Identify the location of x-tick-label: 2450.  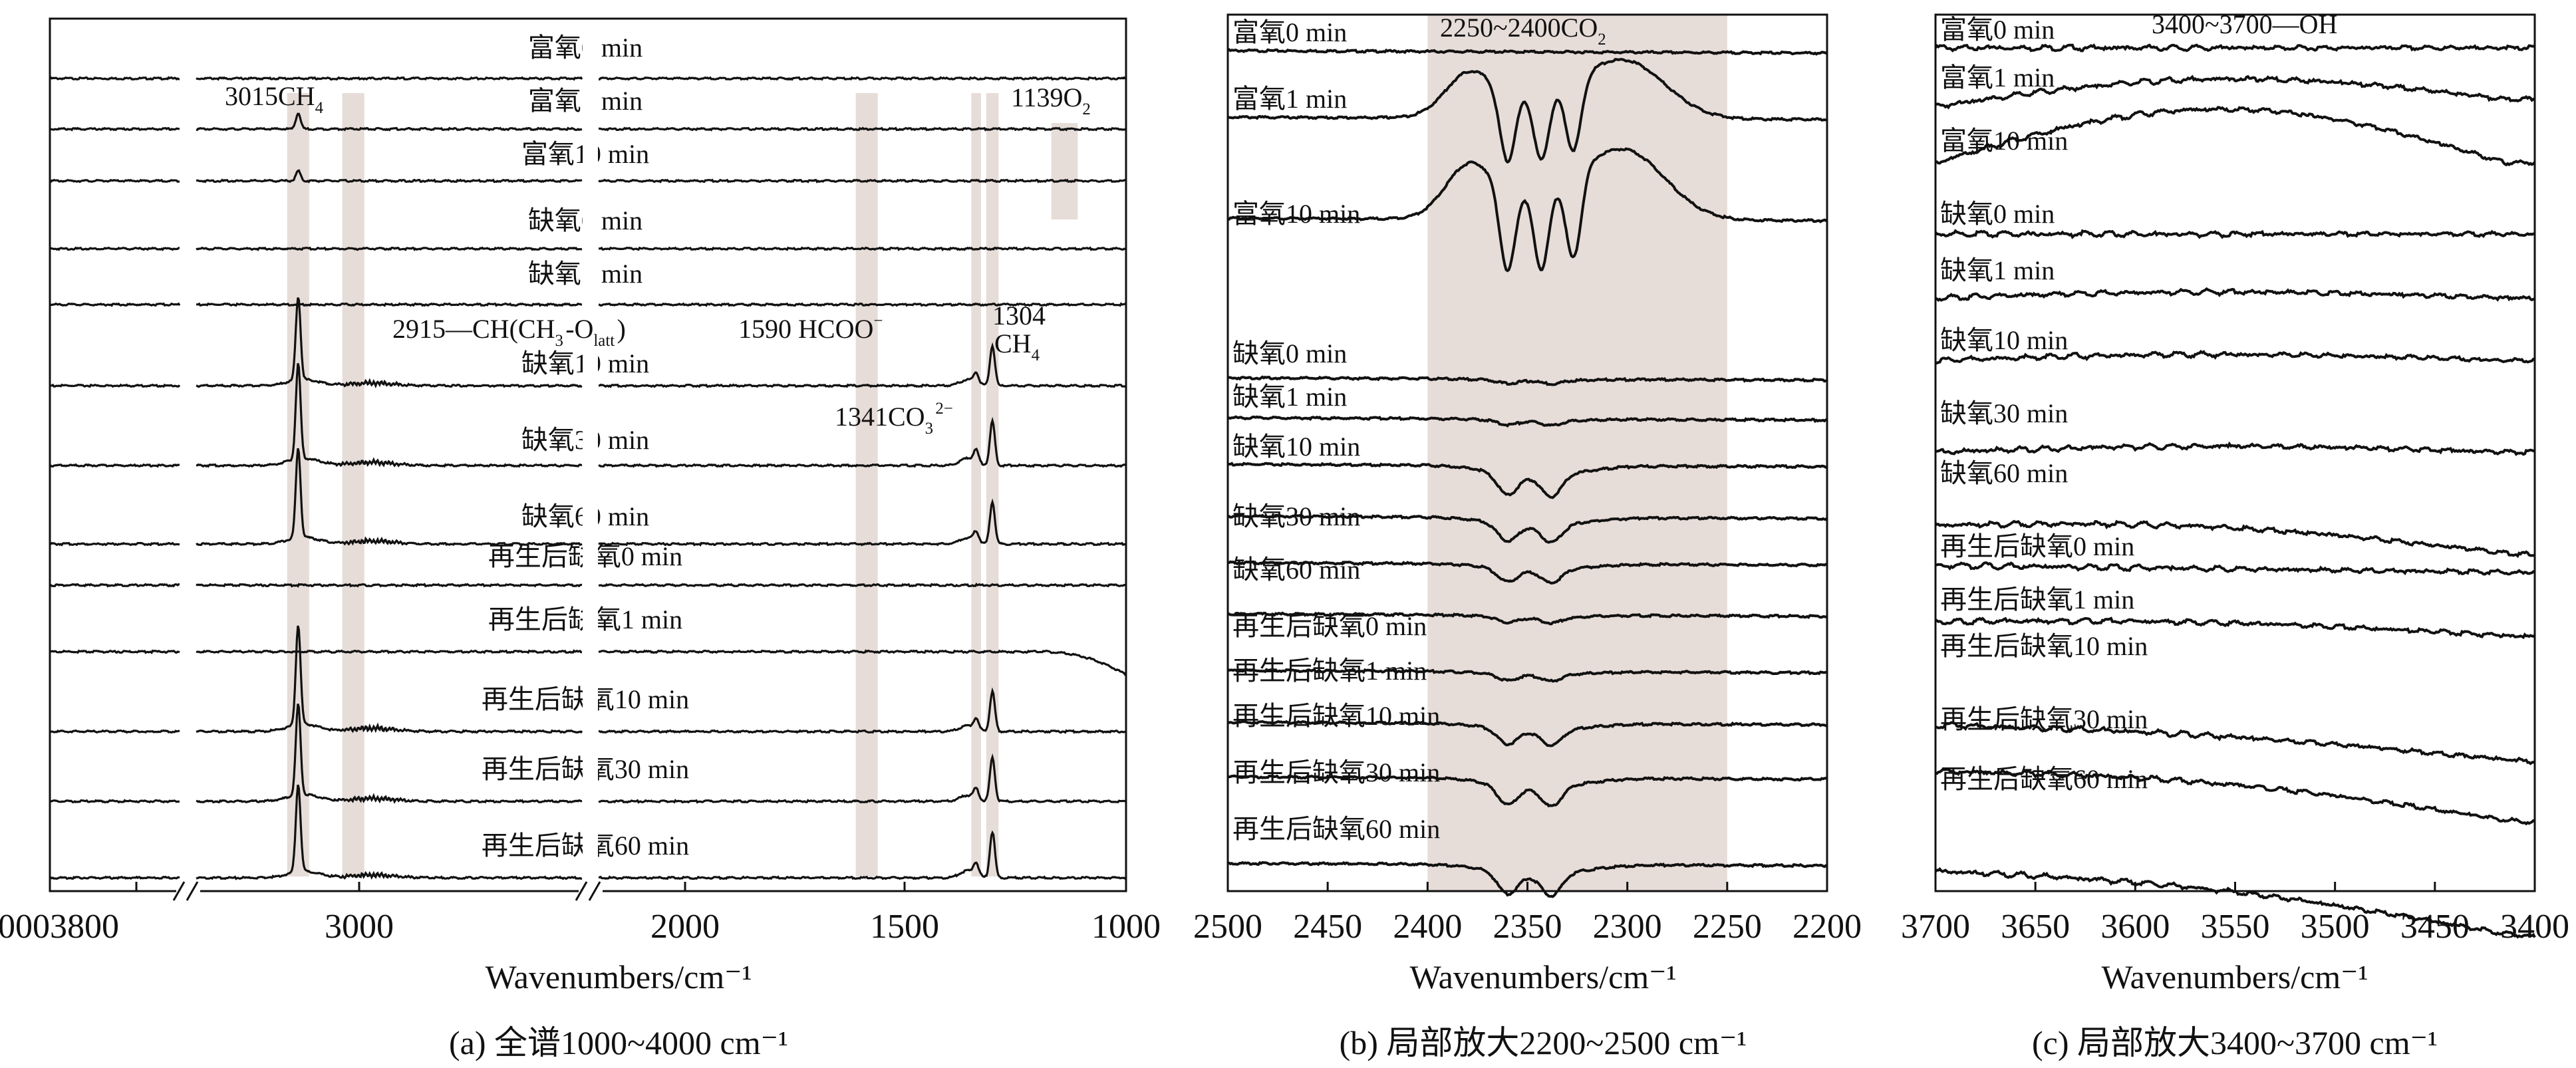
(1327, 927).